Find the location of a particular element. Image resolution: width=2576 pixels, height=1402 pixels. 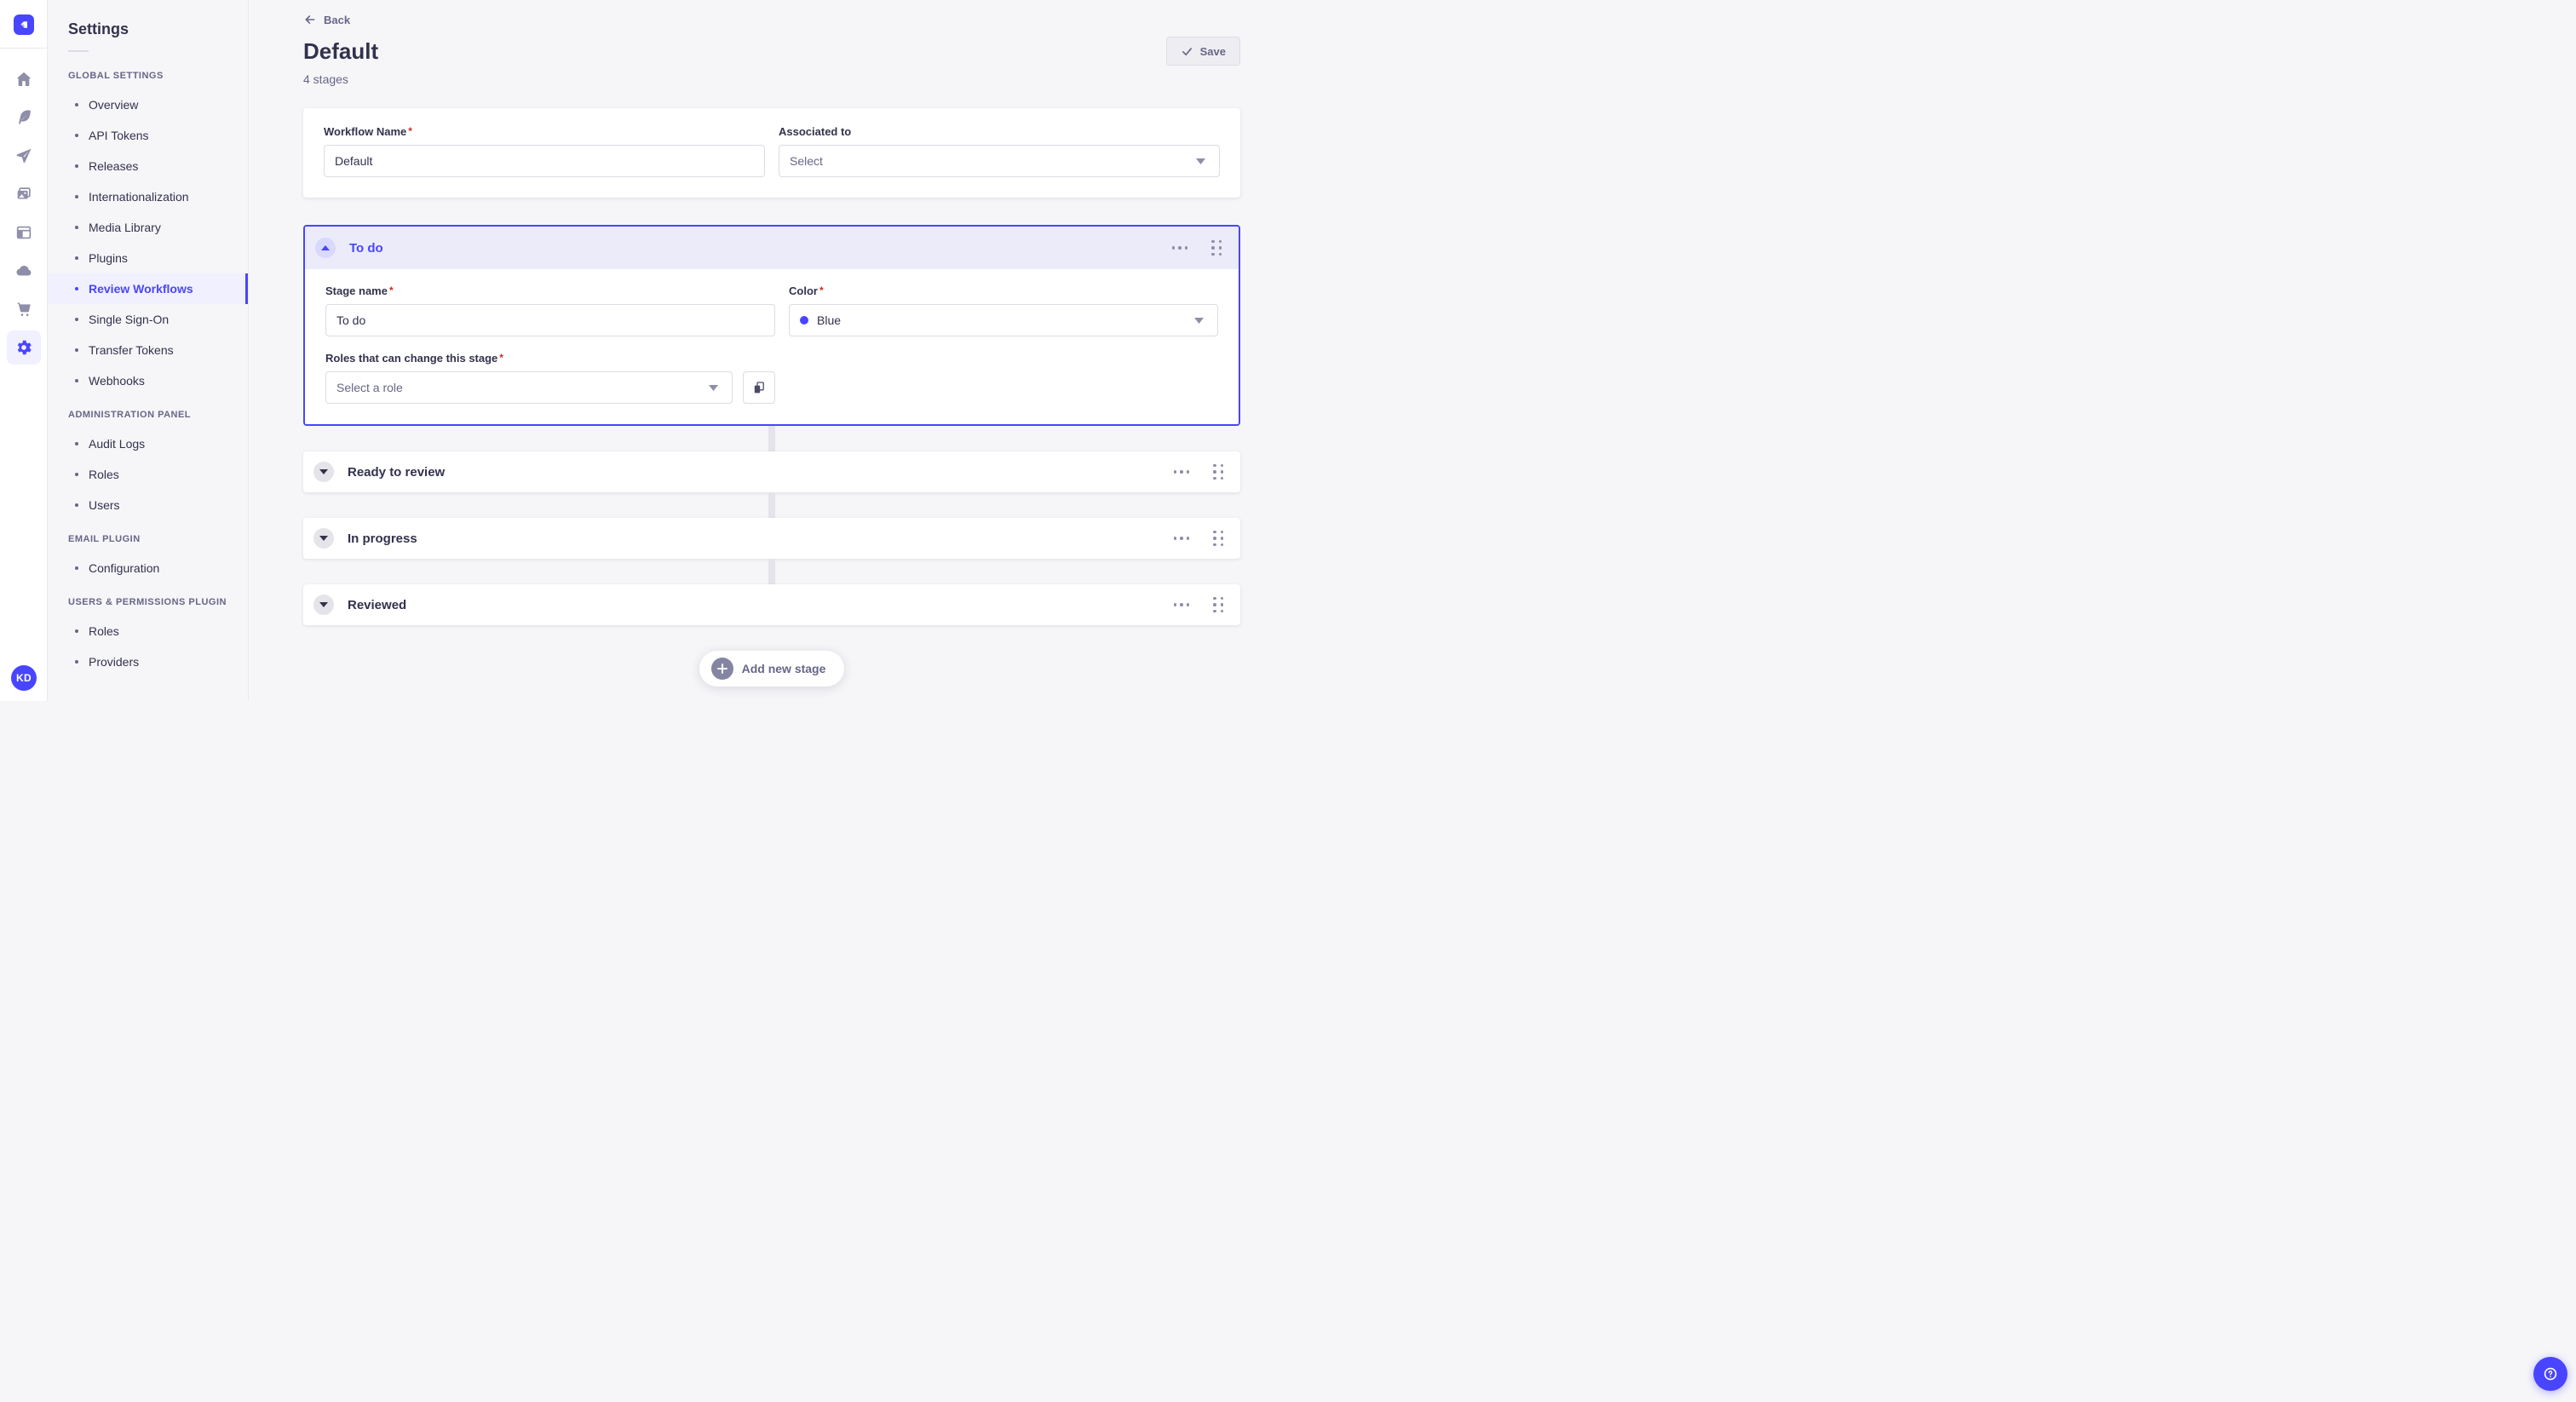

stage-card-reviewed: Reviewed is located at coordinates (772, 604).